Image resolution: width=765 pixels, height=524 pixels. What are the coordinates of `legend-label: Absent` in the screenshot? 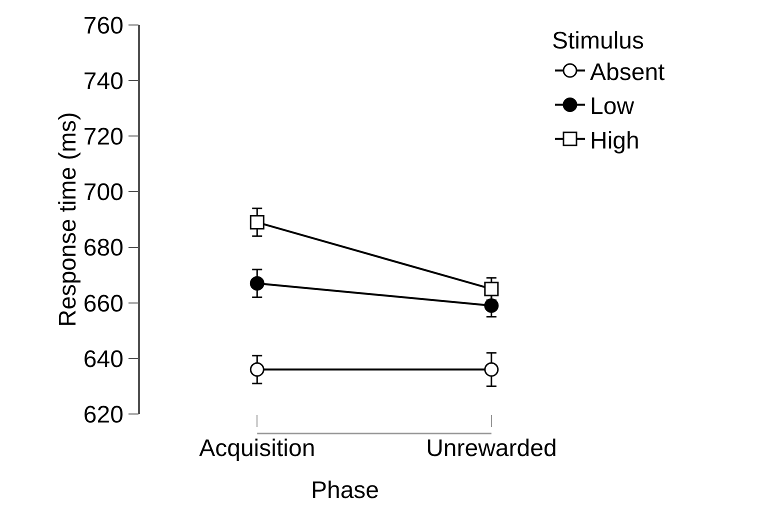 It's located at (628, 72).